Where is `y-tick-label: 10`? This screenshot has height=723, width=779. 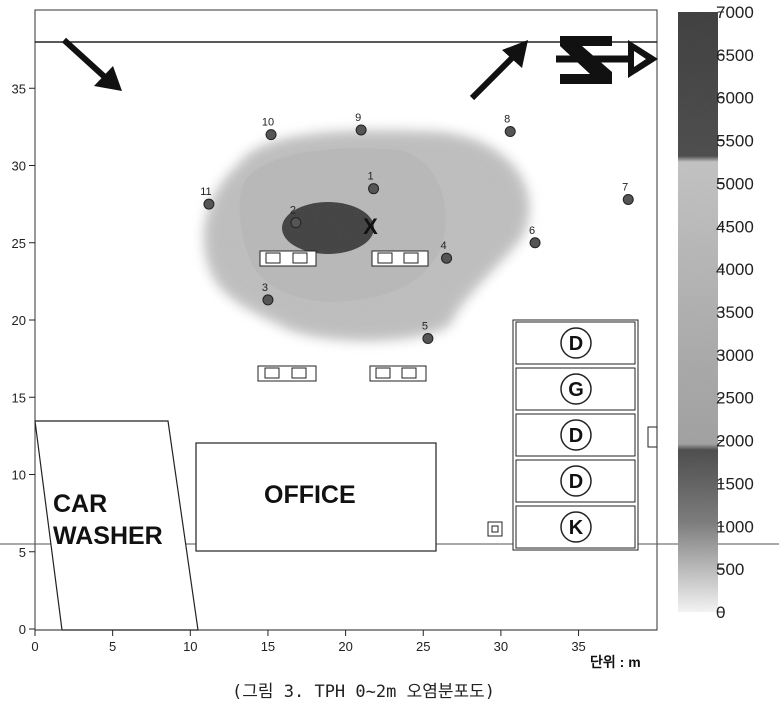
y-tick-label: 10 is located at coordinates (19, 475).